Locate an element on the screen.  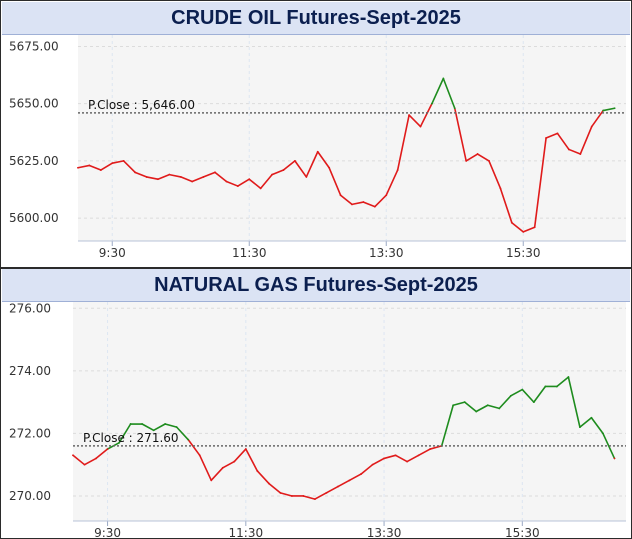
gas-x-tick-label: 11:30 is located at coordinates (246, 531).